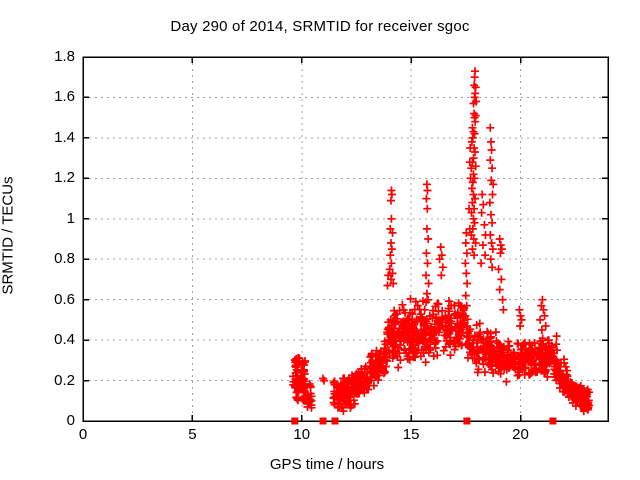 The height and width of the screenshot is (480, 640). I want to click on x-tick-label: 0, so click(83, 434).